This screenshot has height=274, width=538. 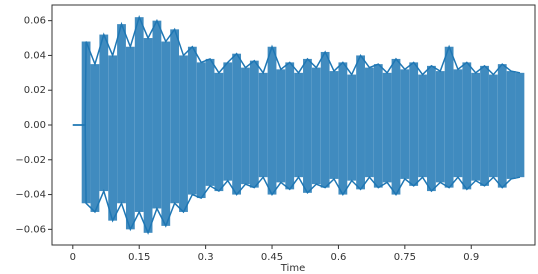 What do you see at coordinates (30, 160) in the screenshot?
I see `y-tick-label: −0.02` at bounding box center [30, 160].